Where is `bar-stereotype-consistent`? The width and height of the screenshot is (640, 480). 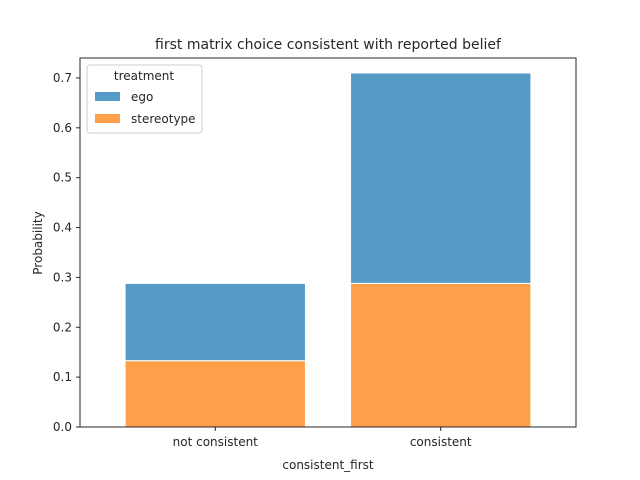 bar-stereotype-consistent is located at coordinates (441, 355).